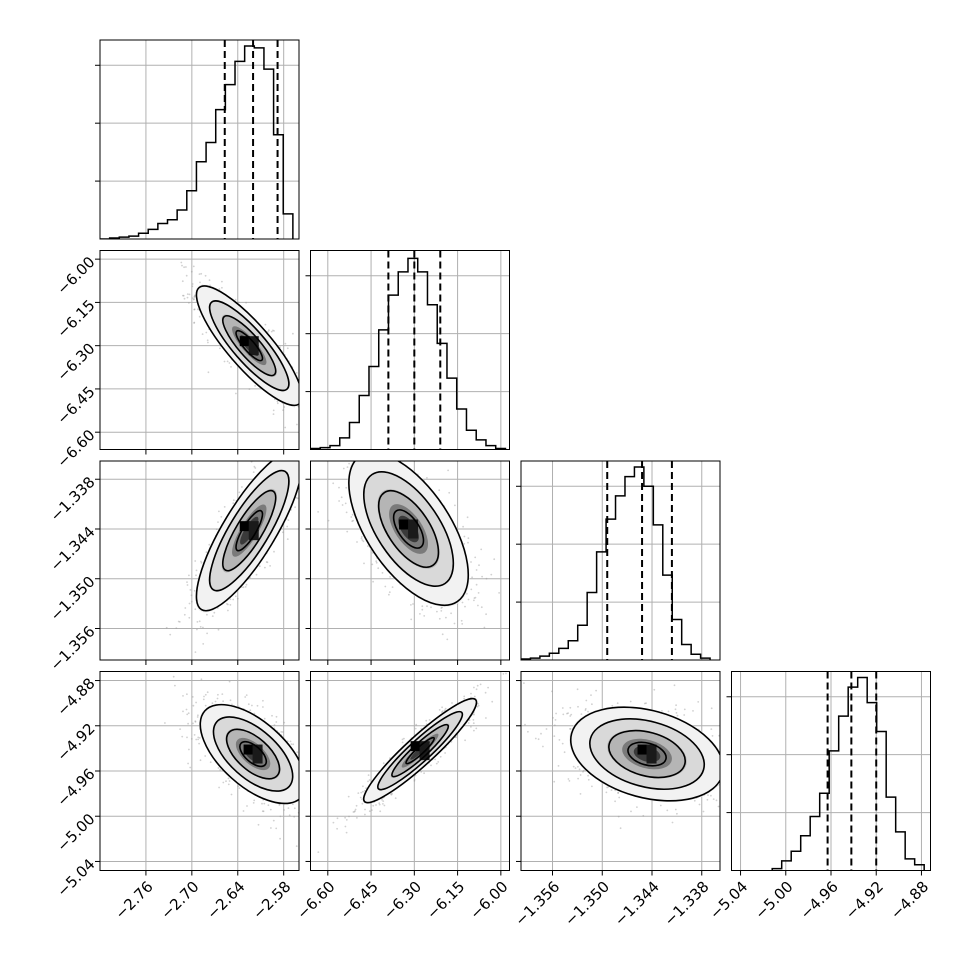 The height and width of the screenshot is (970, 970). Describe the element at coordinates (616, 563) in the screenshot. I see `histogram-step` at that location.